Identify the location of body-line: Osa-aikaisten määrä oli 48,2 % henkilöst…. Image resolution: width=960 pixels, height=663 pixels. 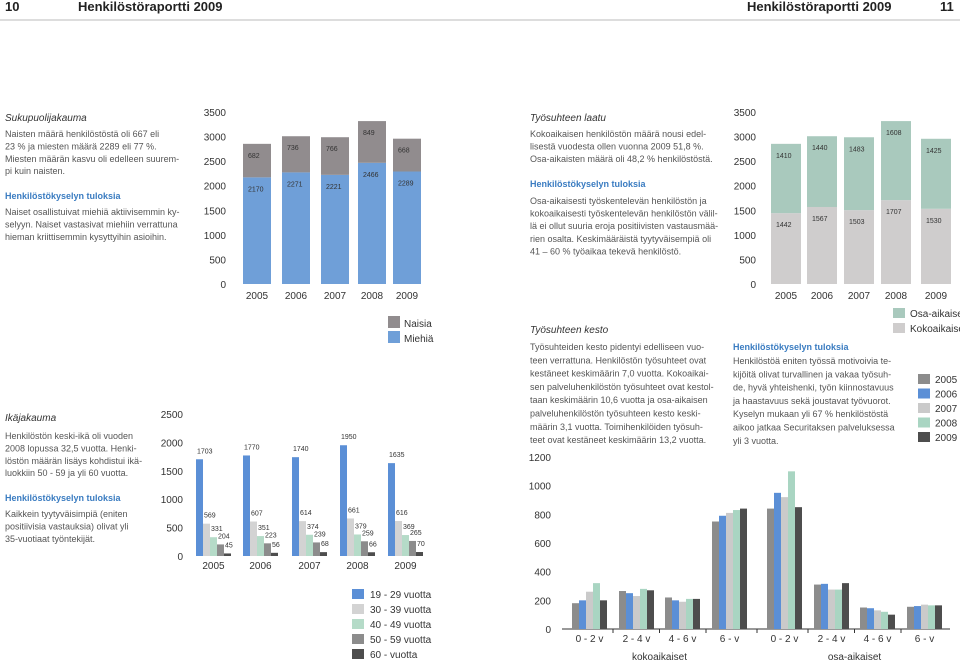
(621, 159).